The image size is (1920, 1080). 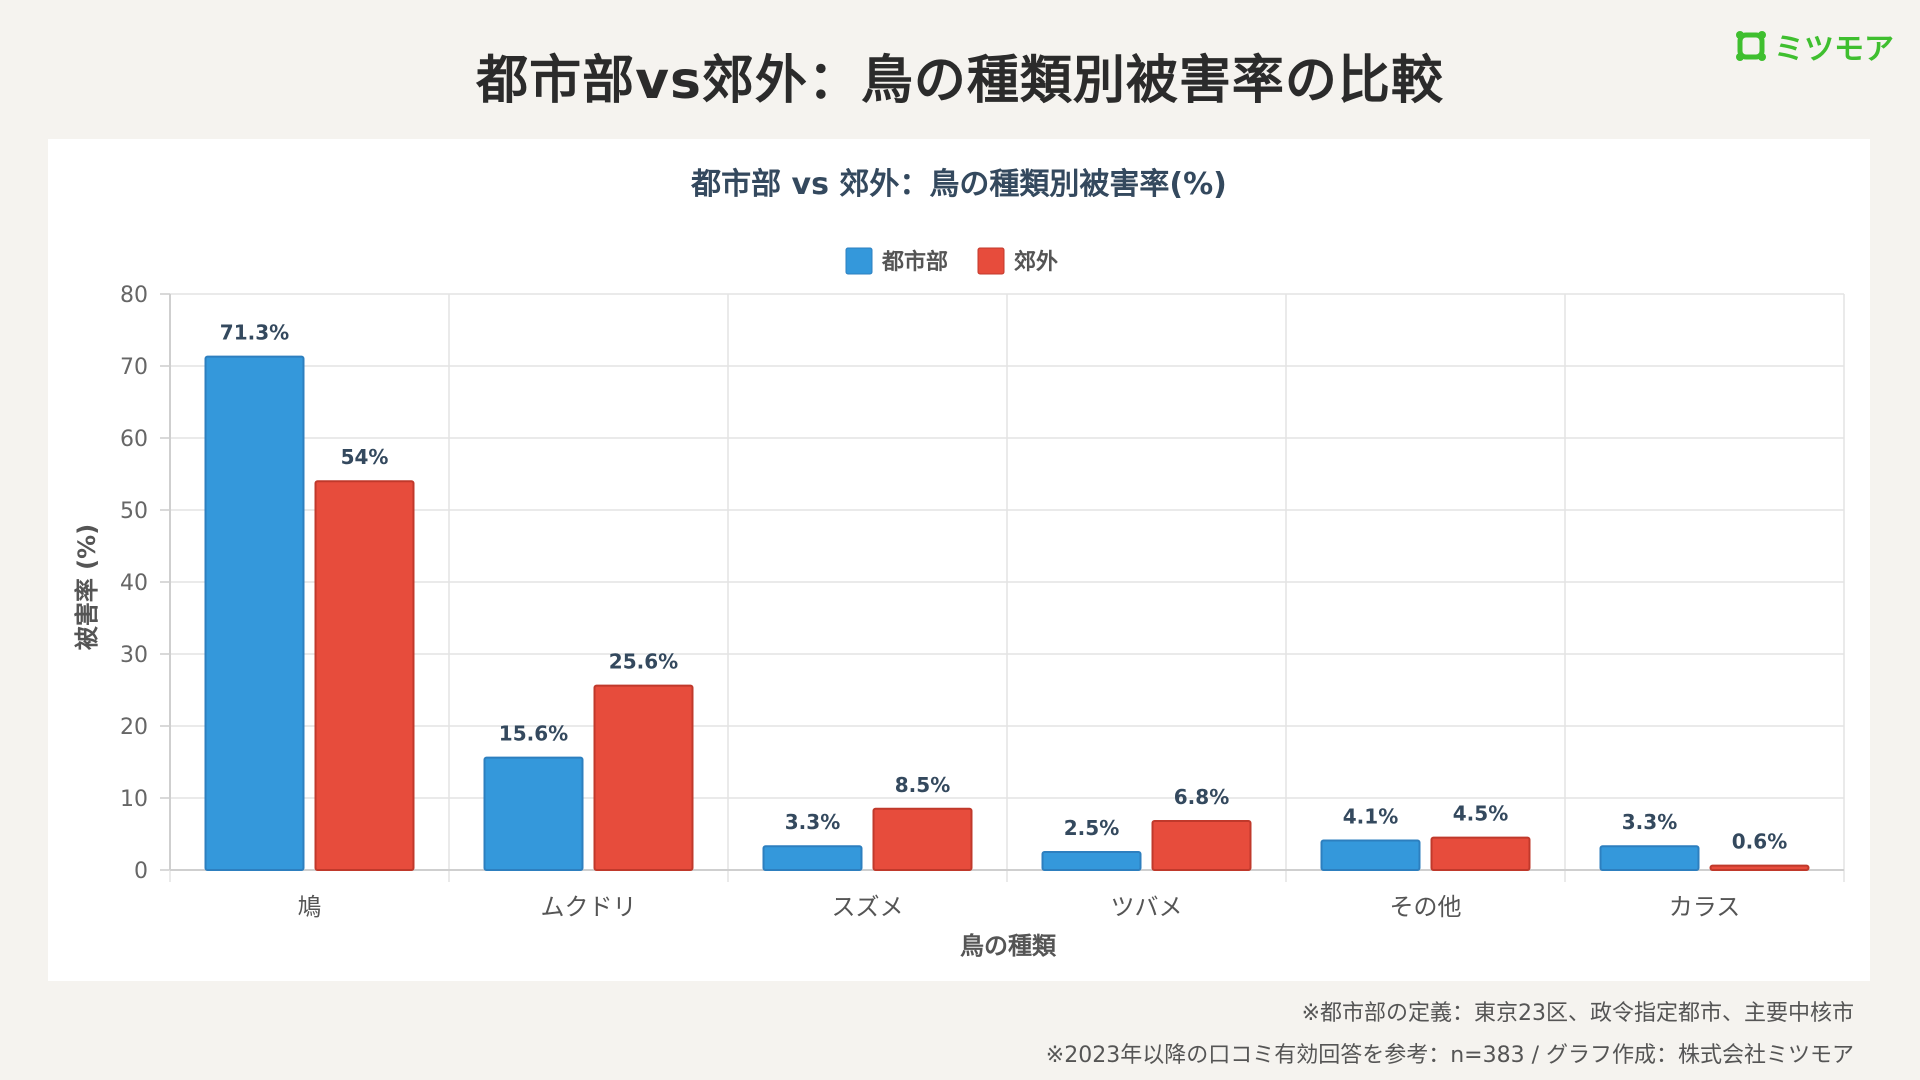 What do you see at coordinates (134, 583) in the screenshot?
I see `y-tick-label: 40` at bounding box center [134, 583].